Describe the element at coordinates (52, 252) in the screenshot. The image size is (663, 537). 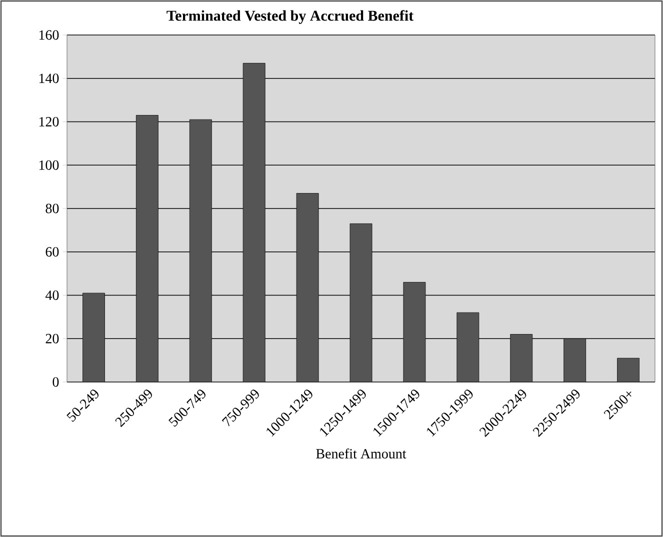
I see `y-tick-label: 60` at that location.